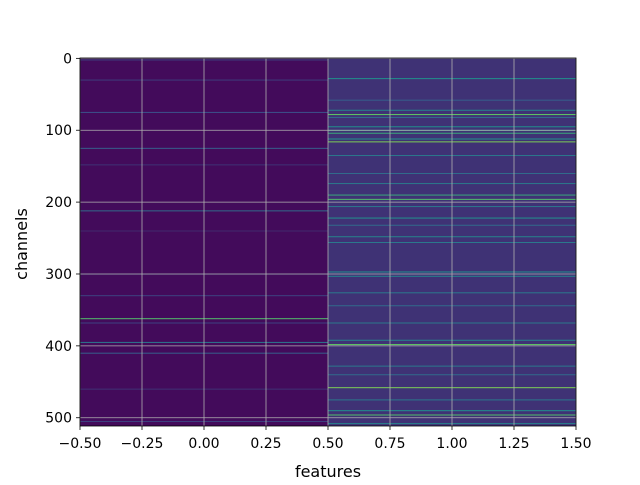  What do you see at coordinates (58, 347) in the screenshot?
I see `y-tick-label: 400` at bounding box center [58, 347].